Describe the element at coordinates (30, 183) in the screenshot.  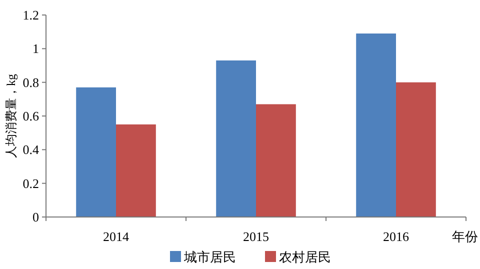
I see `y-tick-label: 0.2` at that location.